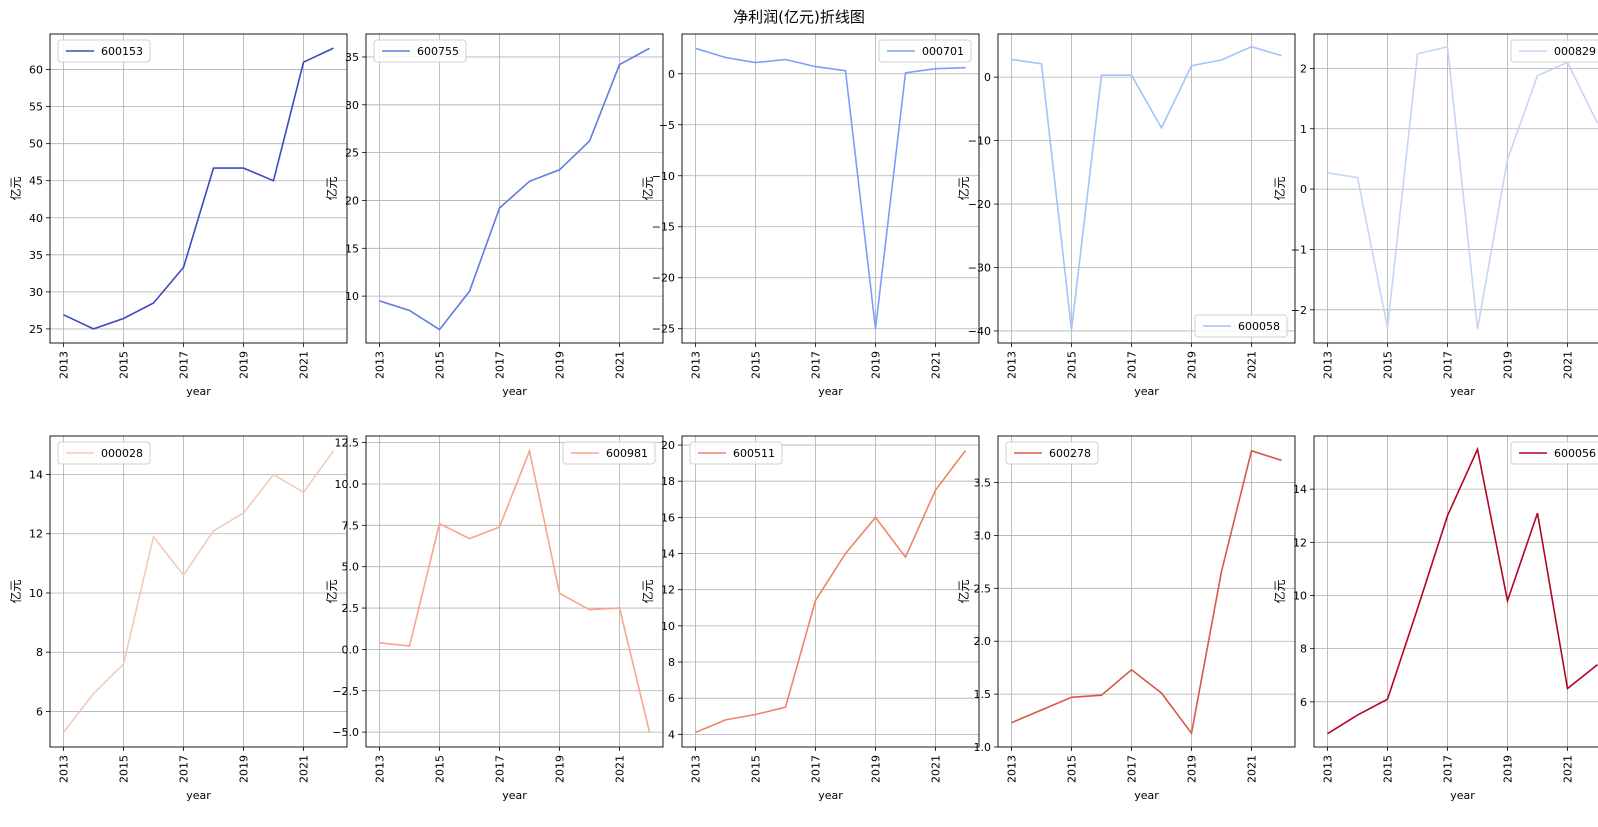 This screenshot has width=1598, height=827. I want to click on legend-label: 000701, so click(943, 51).